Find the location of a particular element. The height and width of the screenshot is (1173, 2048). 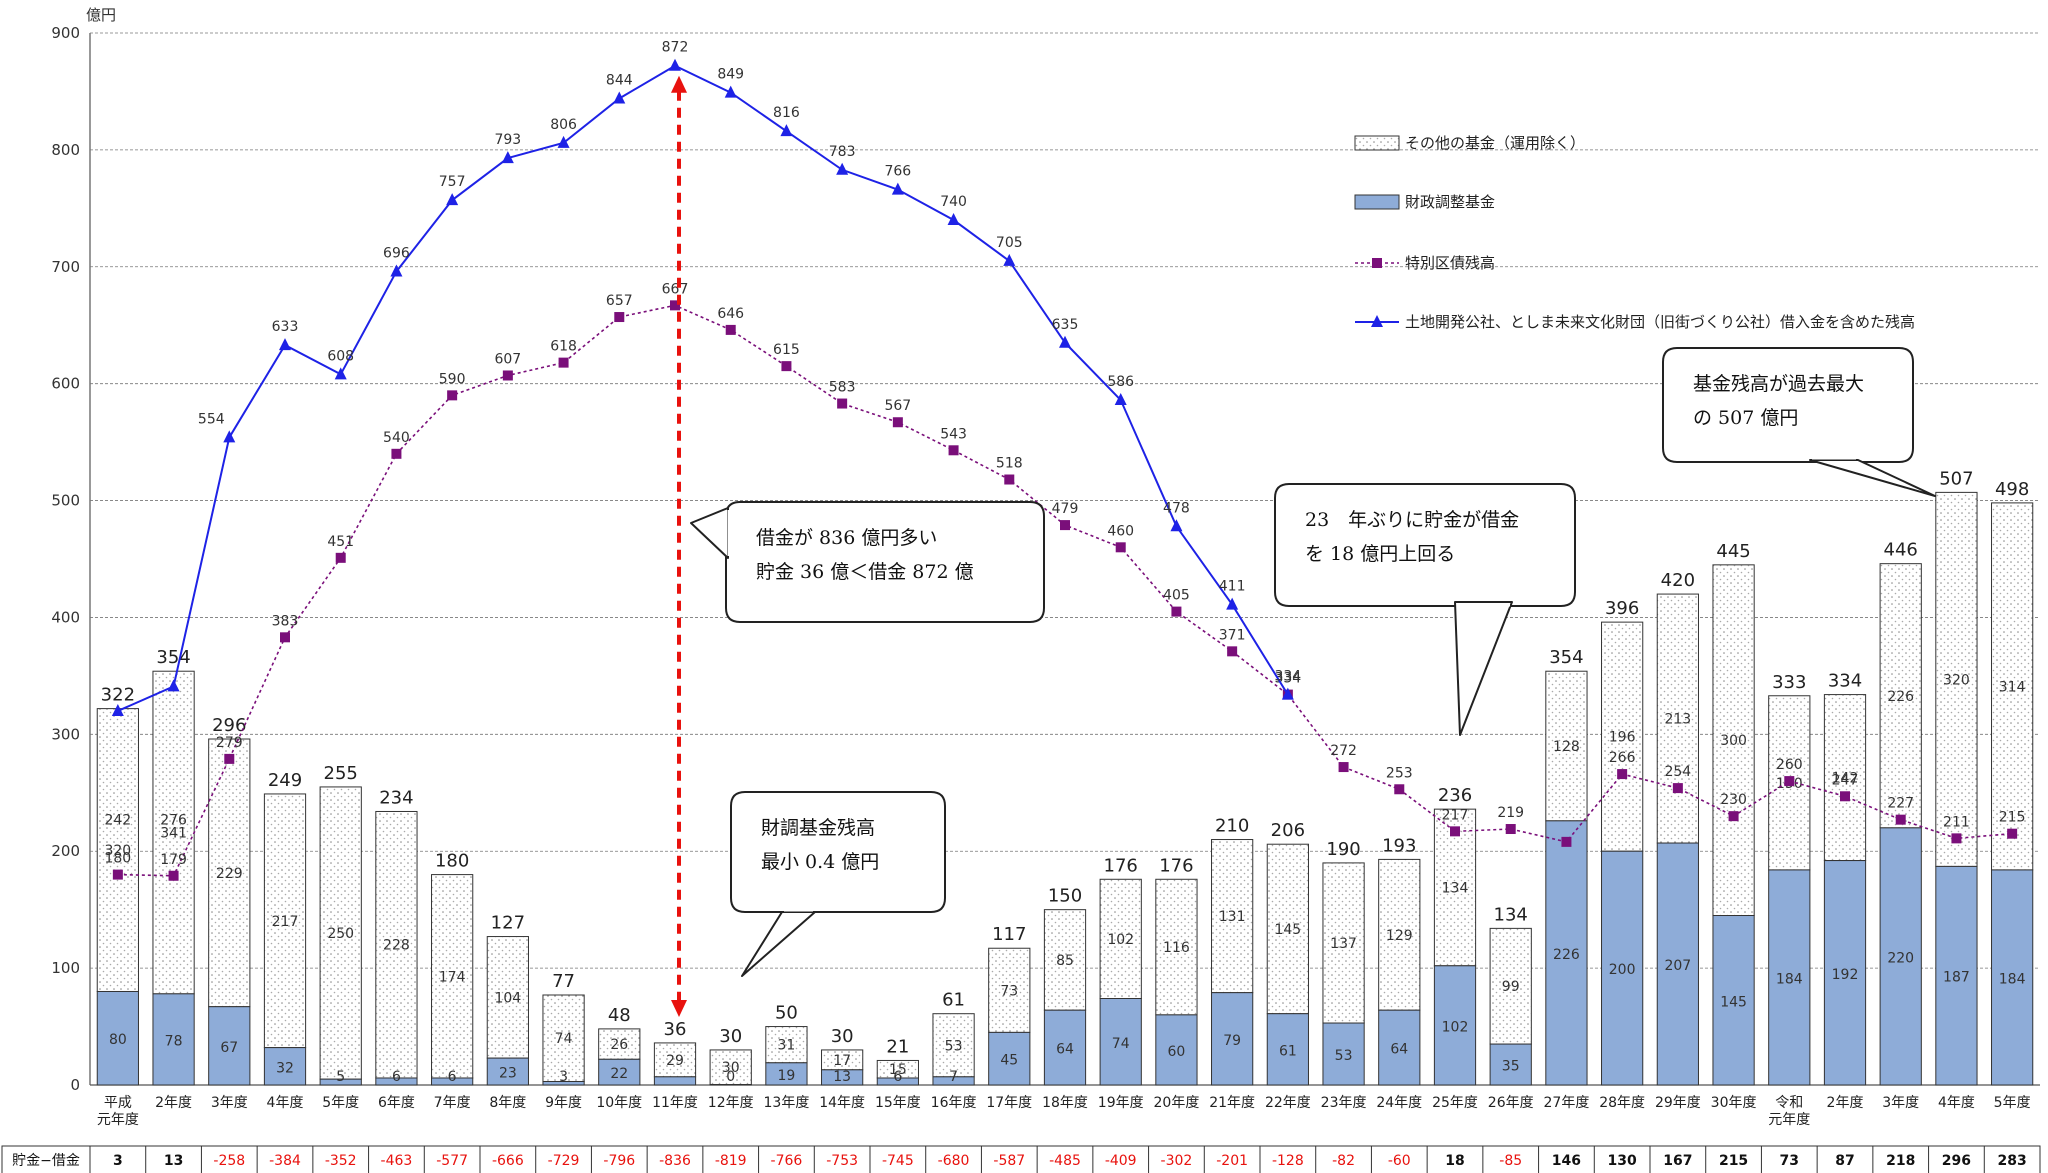

y-tick-label: 600 is located at coordinates (65, 384).